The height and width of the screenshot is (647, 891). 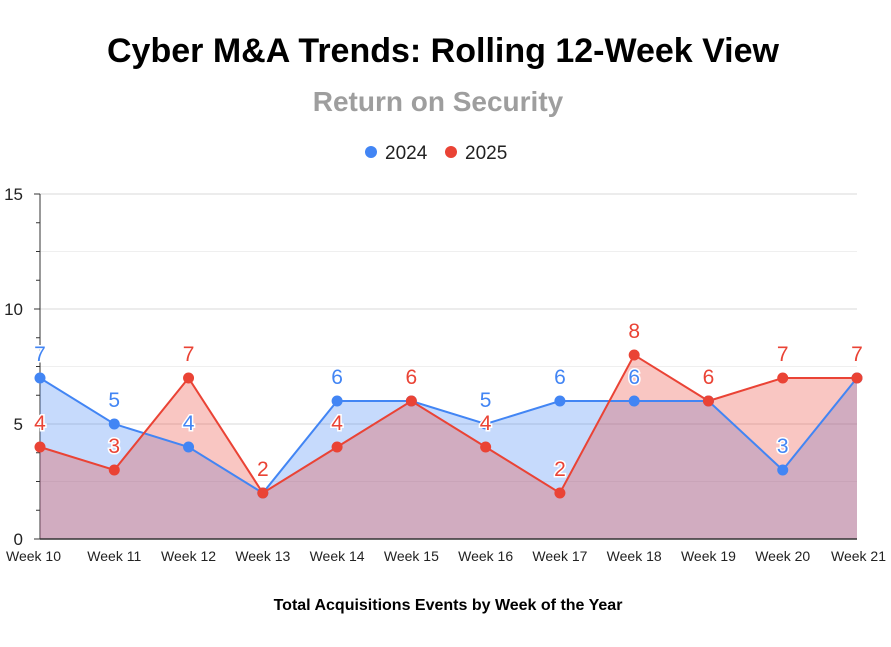 What do you see at coordinates (188, 556) in the screenshot?
I see `x-tick-label: Week 12` at bounding box center [188, 556].